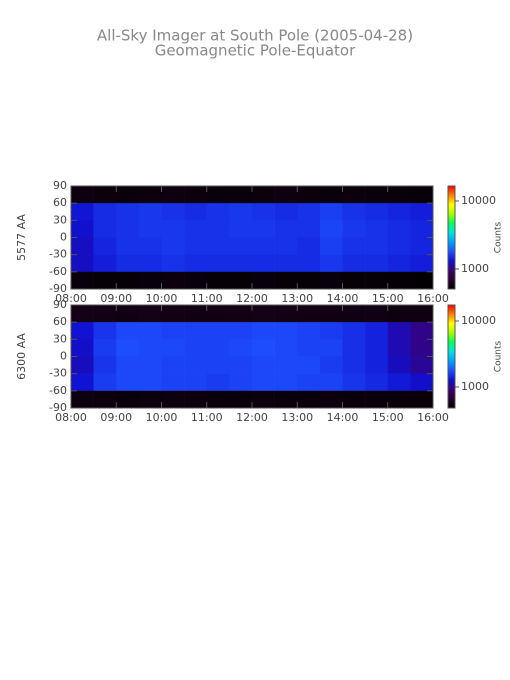 The image size is (510, 680). I want to click on y-tick-label: 90, so click(60, 304).